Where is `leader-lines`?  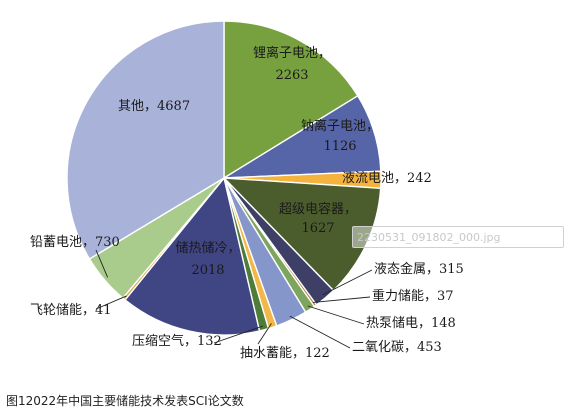 leader-lines is located at coordinates (234, 299).